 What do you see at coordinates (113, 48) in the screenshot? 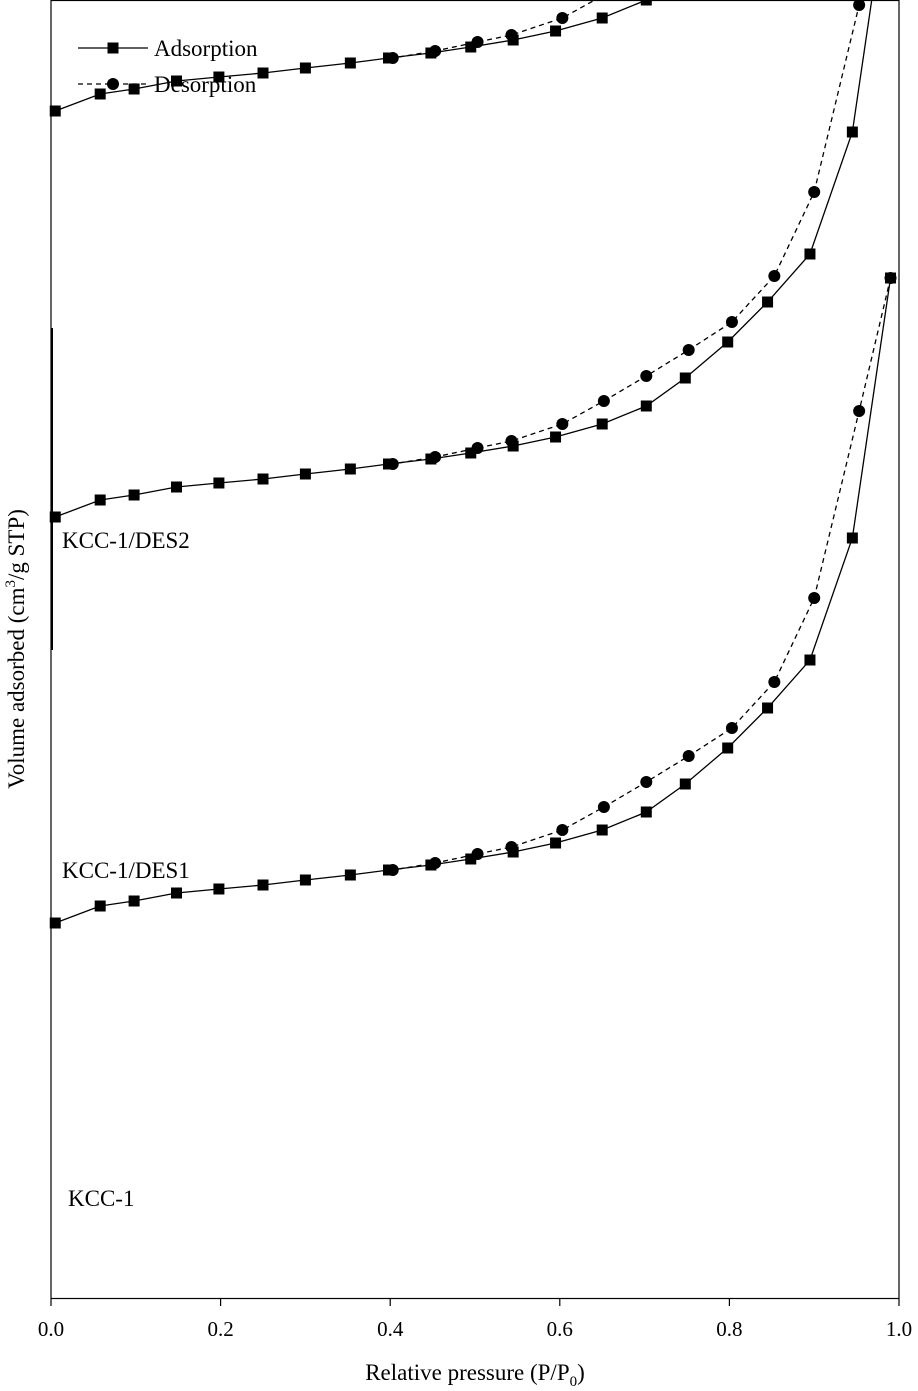
I see `legend-square-marker` at bounding box center [113, 48].